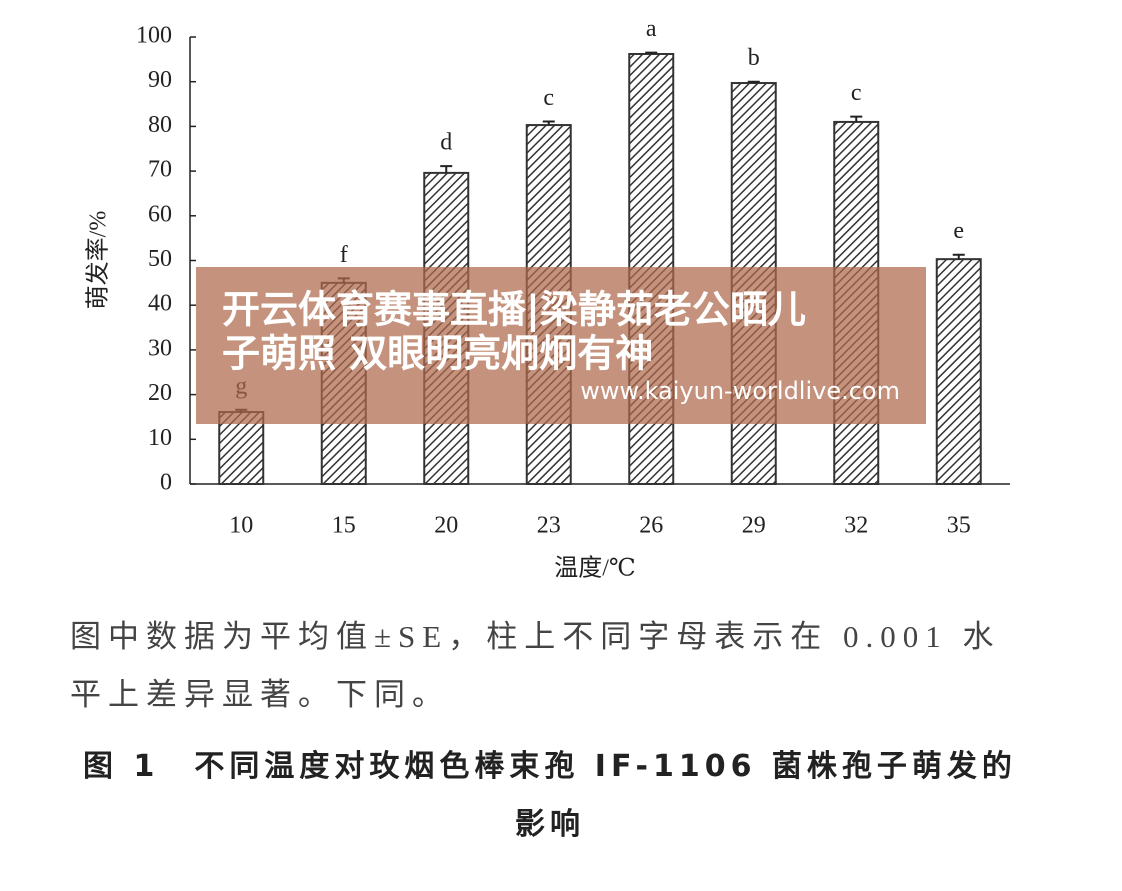  I want to click on watermark-text: 子萌照 双眼明亮炯炯有神, so click(437, 354).